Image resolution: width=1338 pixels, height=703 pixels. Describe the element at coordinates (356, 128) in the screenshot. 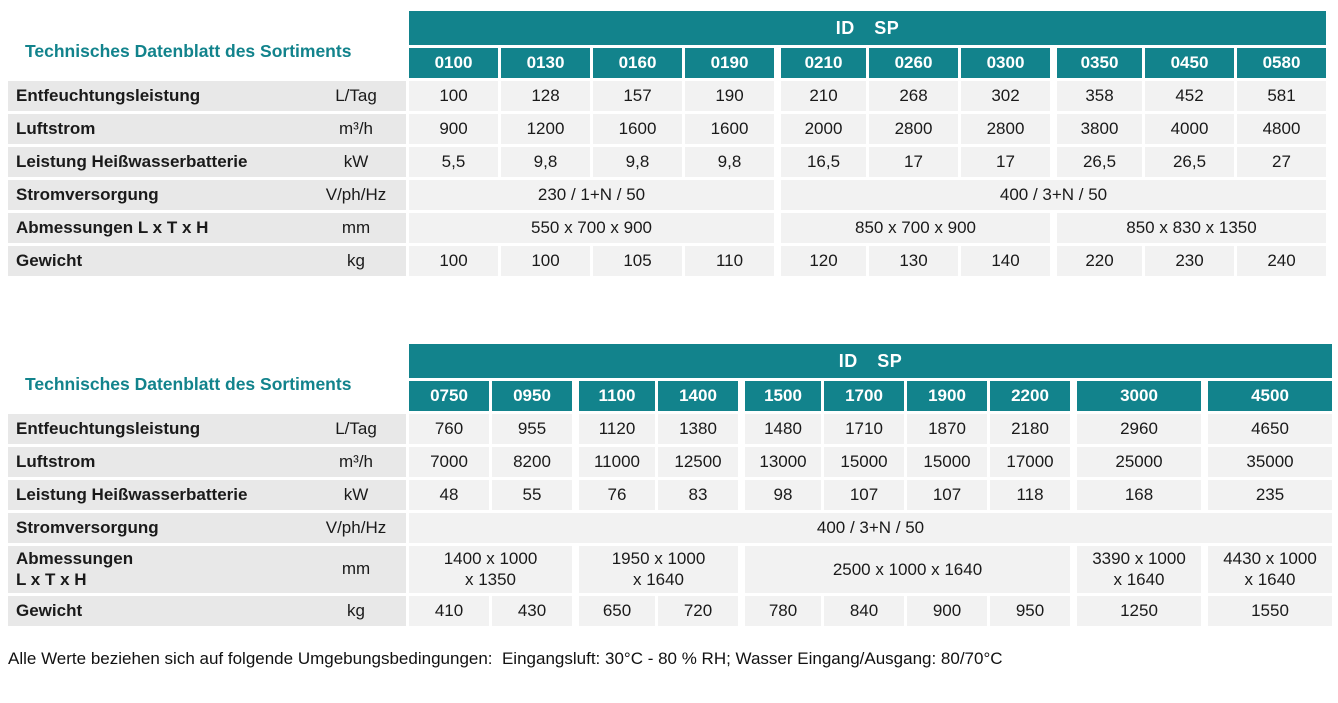

I see `row-unit: m³/h` at that location.